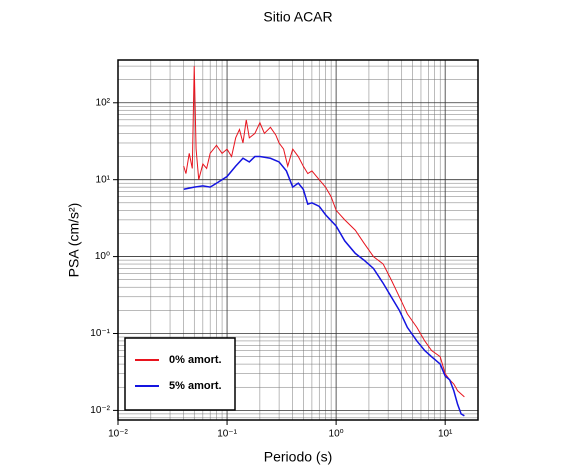 Image resolution: width=586 pixels, height=475 pixels. What do you see at coordinates (102, 256) in the screenshot?
I see `y-tick-label: 10⁰` at bounding box center [102, 256].